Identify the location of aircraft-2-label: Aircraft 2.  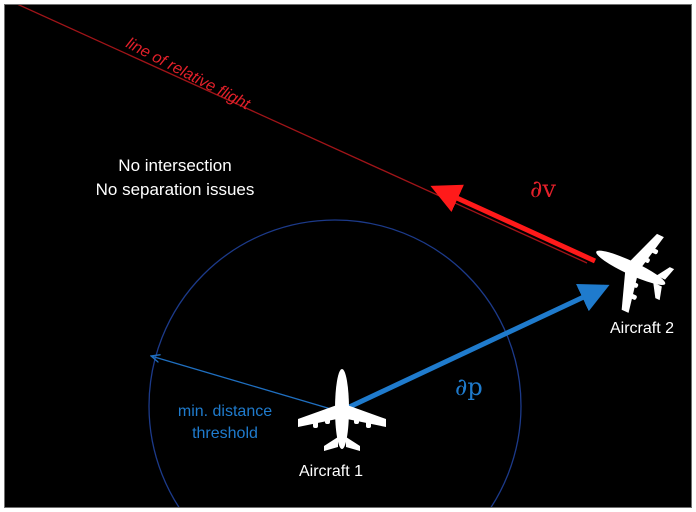
(642, 328).